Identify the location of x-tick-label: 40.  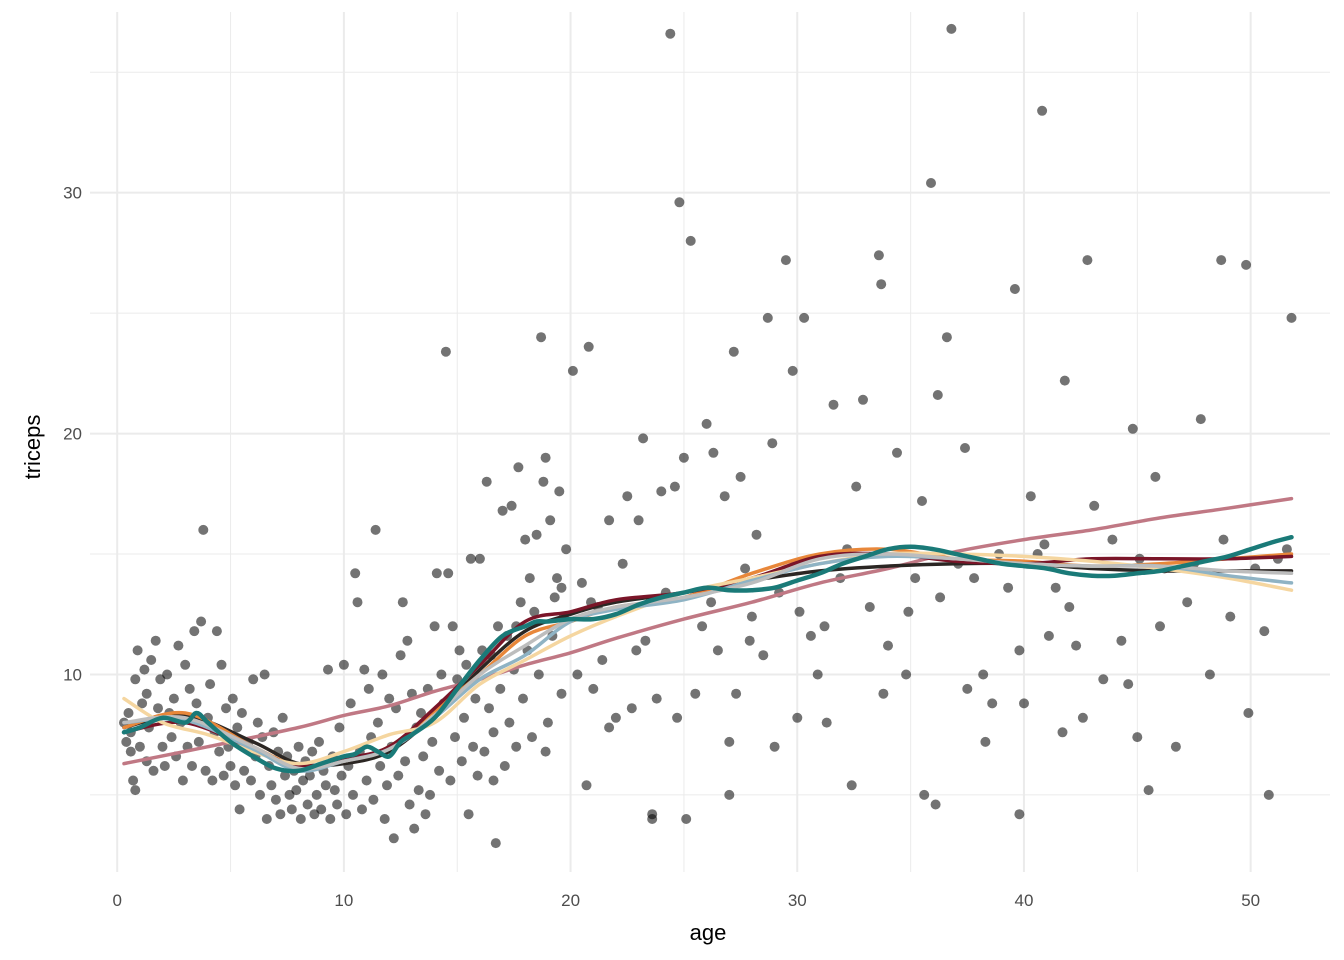
(1024, 900).